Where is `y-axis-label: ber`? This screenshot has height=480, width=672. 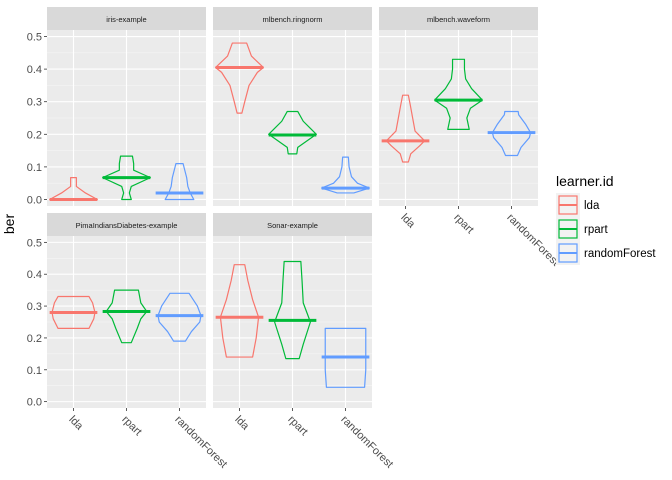
y-axis-label: ber is located at coordinates (9, 224).